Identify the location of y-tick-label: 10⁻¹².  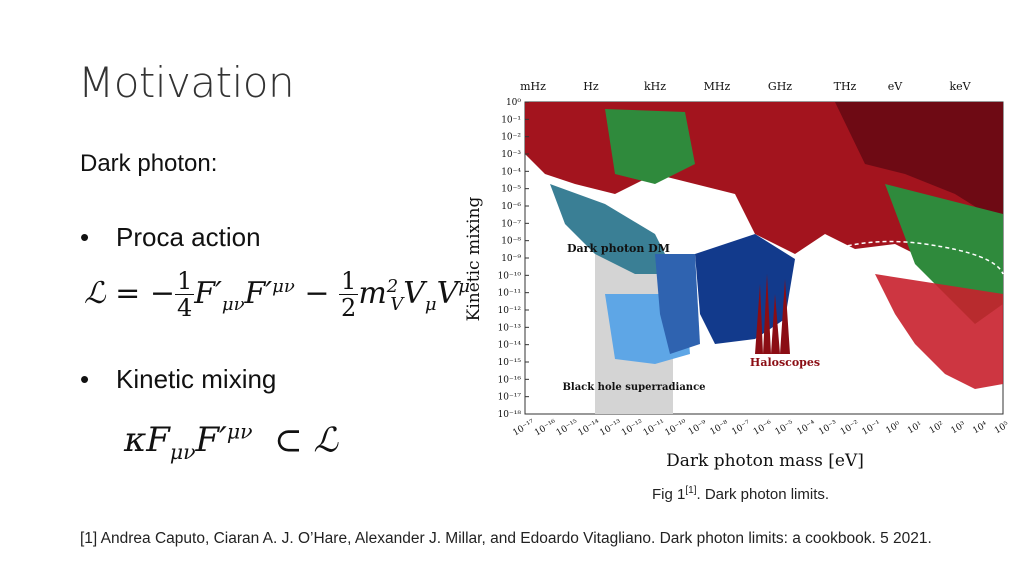
(510, 311).